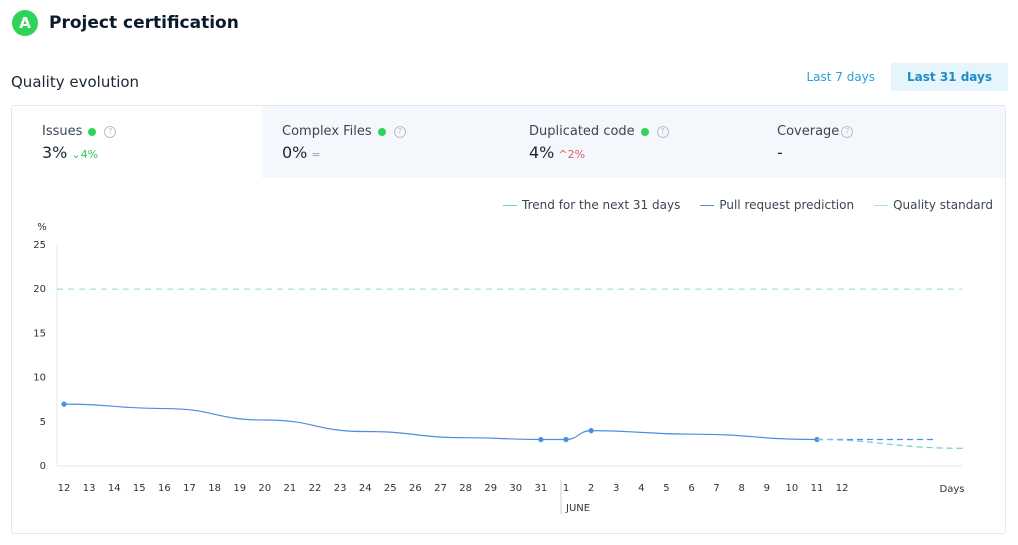 The height and width of the screenshot is (545, 1018). What do you see at coordinates (76, 154) in the screenshot?
I see `arrow-down-icon: ⌄` at bounding box center [76, 154].